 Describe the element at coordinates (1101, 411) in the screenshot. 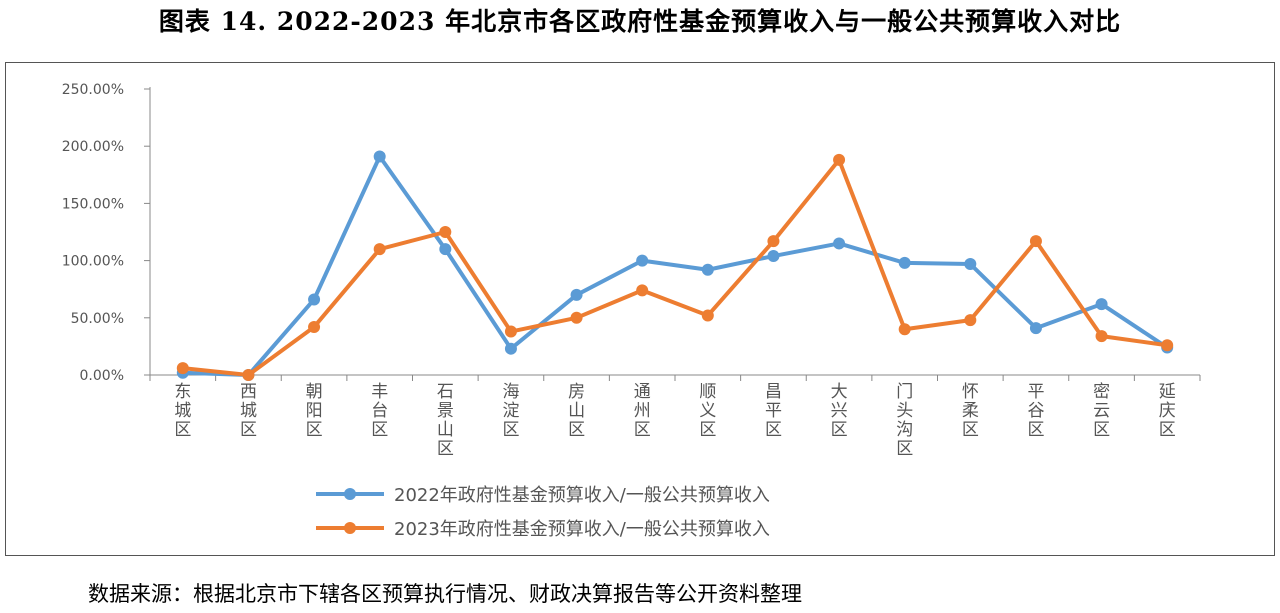

I see `x-tick-label: 密云区` at that location.